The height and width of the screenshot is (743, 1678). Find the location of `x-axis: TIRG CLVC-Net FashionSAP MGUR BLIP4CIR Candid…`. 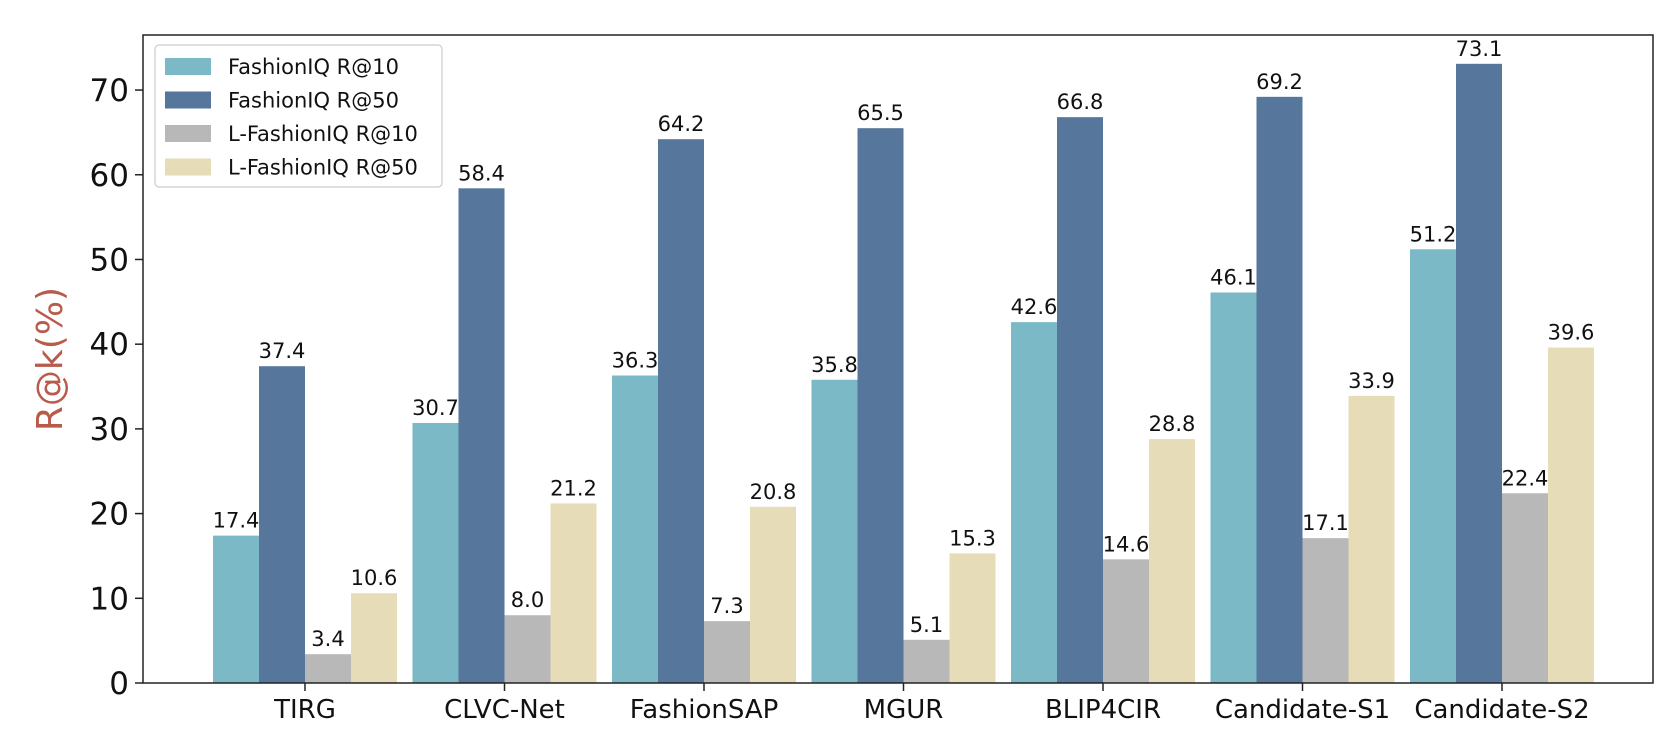

x-axis: TIRG CLVC-Net FashionSAP MGUR BLIP4CIR Candid… is located at coordinates (931, 704).